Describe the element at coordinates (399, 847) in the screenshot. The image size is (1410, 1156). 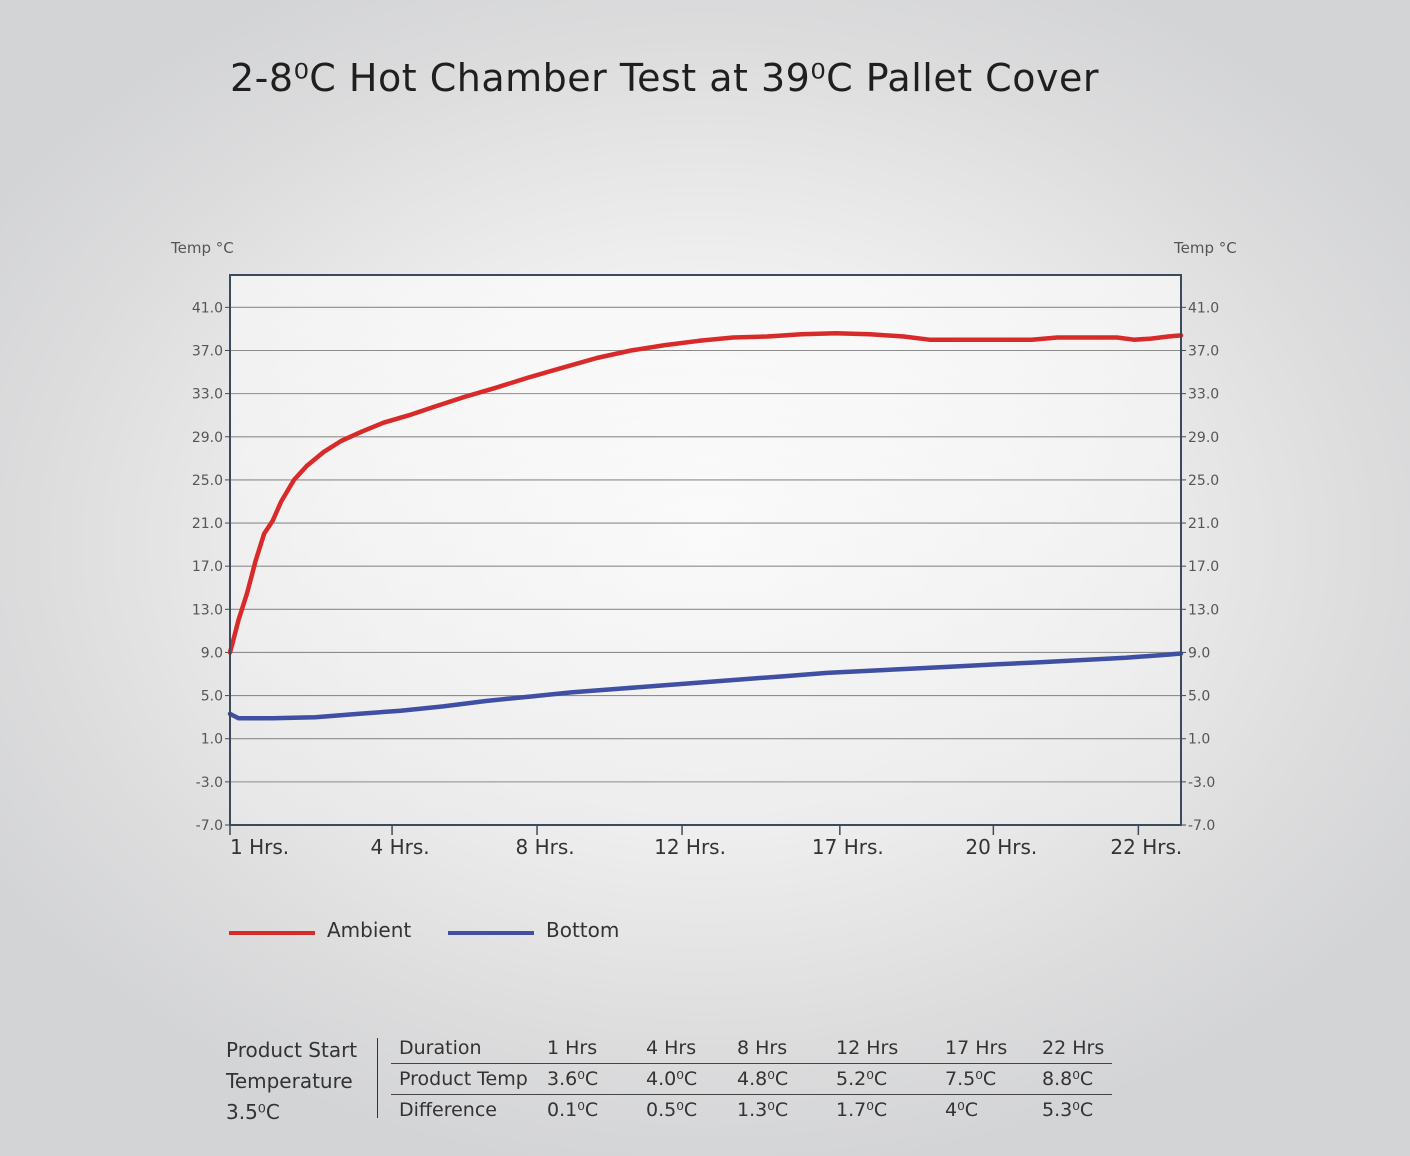
I see `x-tick-label: 4 Hrs.` at that location.